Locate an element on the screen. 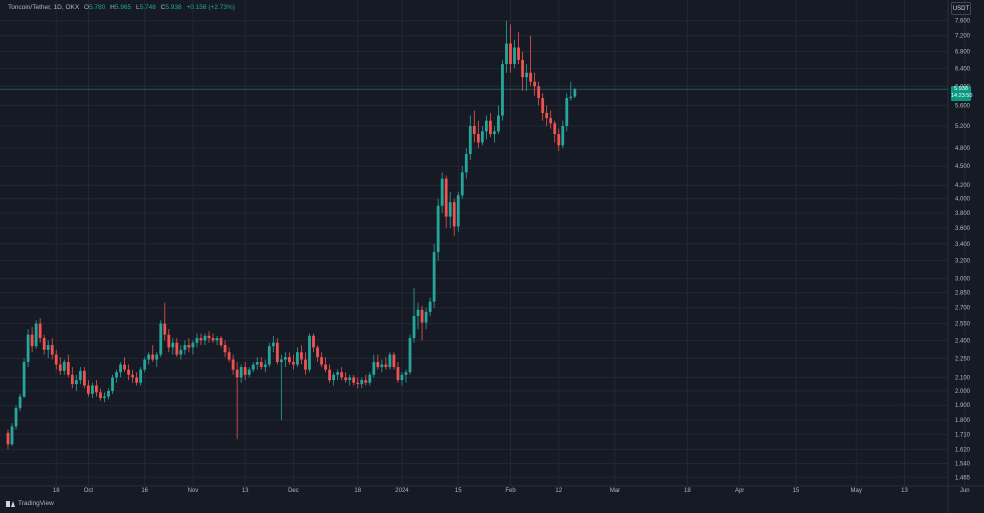 Image resolution: width=984 pixels, height=513 pixels. currency-button: USDT is located at coordinates (961, 8).